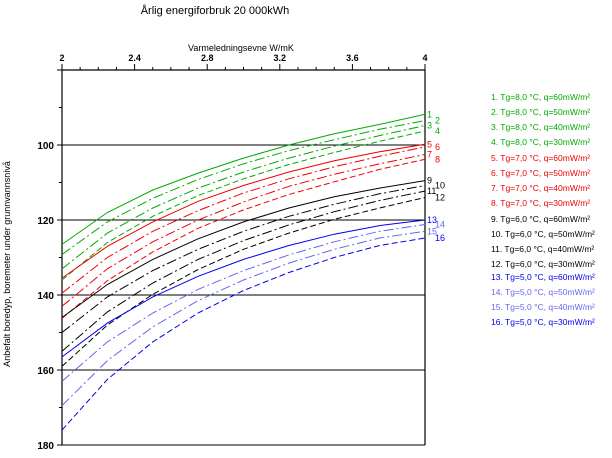  I want to click on legend-entry: 11. Tg=6,0 °C, q=40mW/m², so click(542, 249).